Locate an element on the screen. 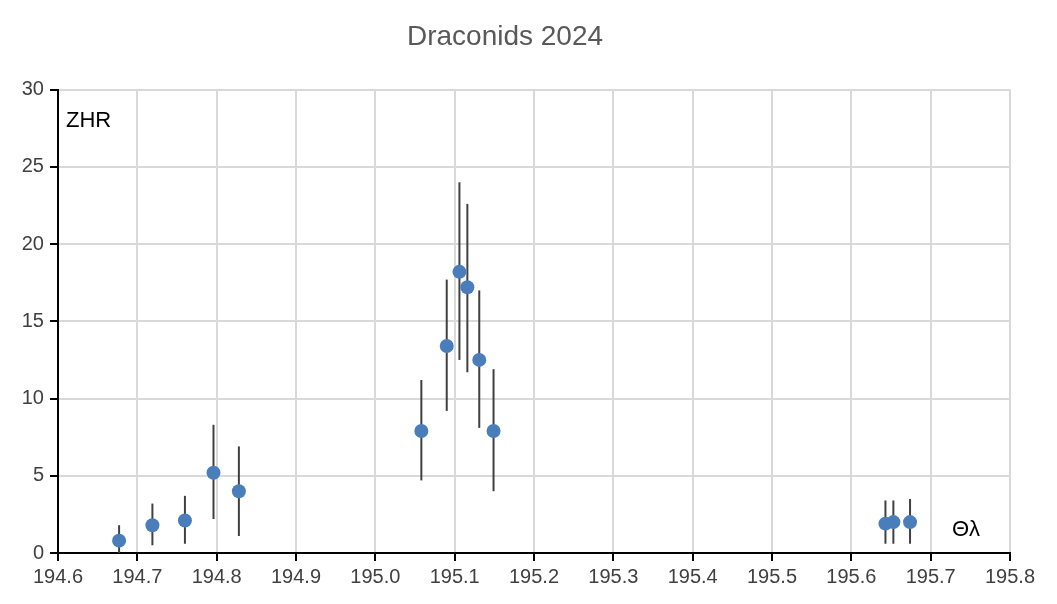  x-tick-label: 194.8 is located at coordinates (216, 575).